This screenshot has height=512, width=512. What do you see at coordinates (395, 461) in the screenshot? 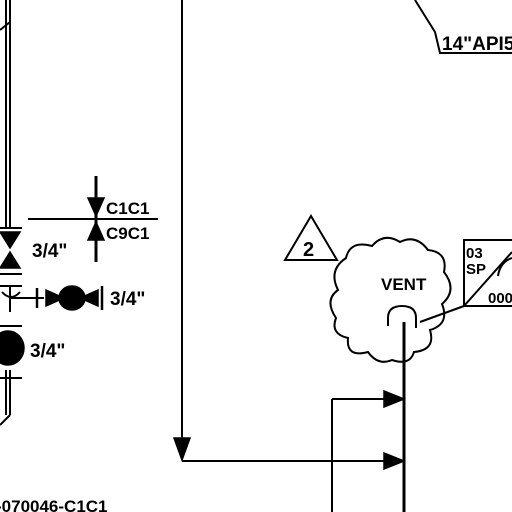
I see `signal-arrow-right-icon` at bounding box center [395, 461].